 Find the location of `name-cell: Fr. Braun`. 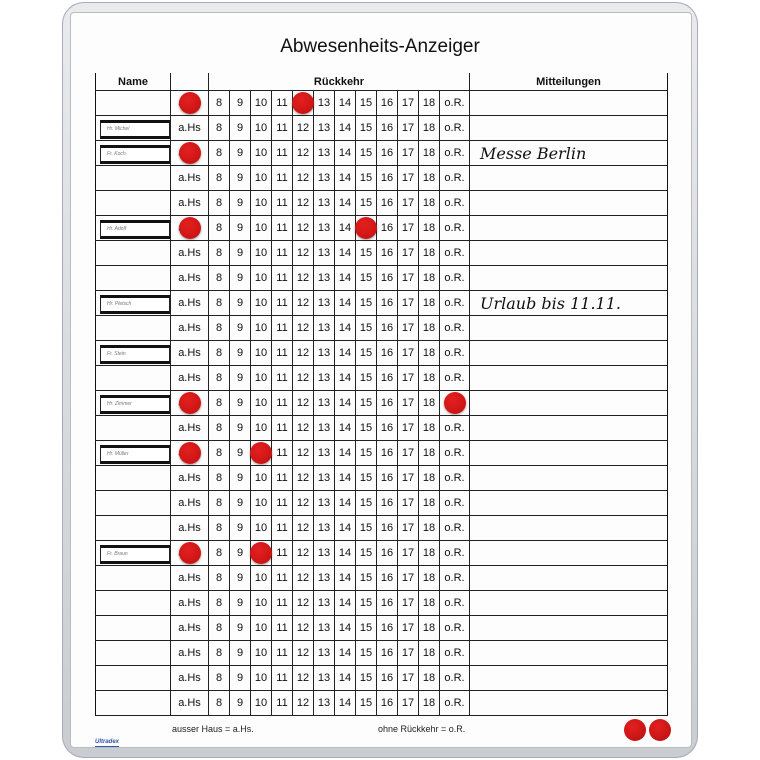

name-cell: Fr. Braun is located at coordinates (133, 553).